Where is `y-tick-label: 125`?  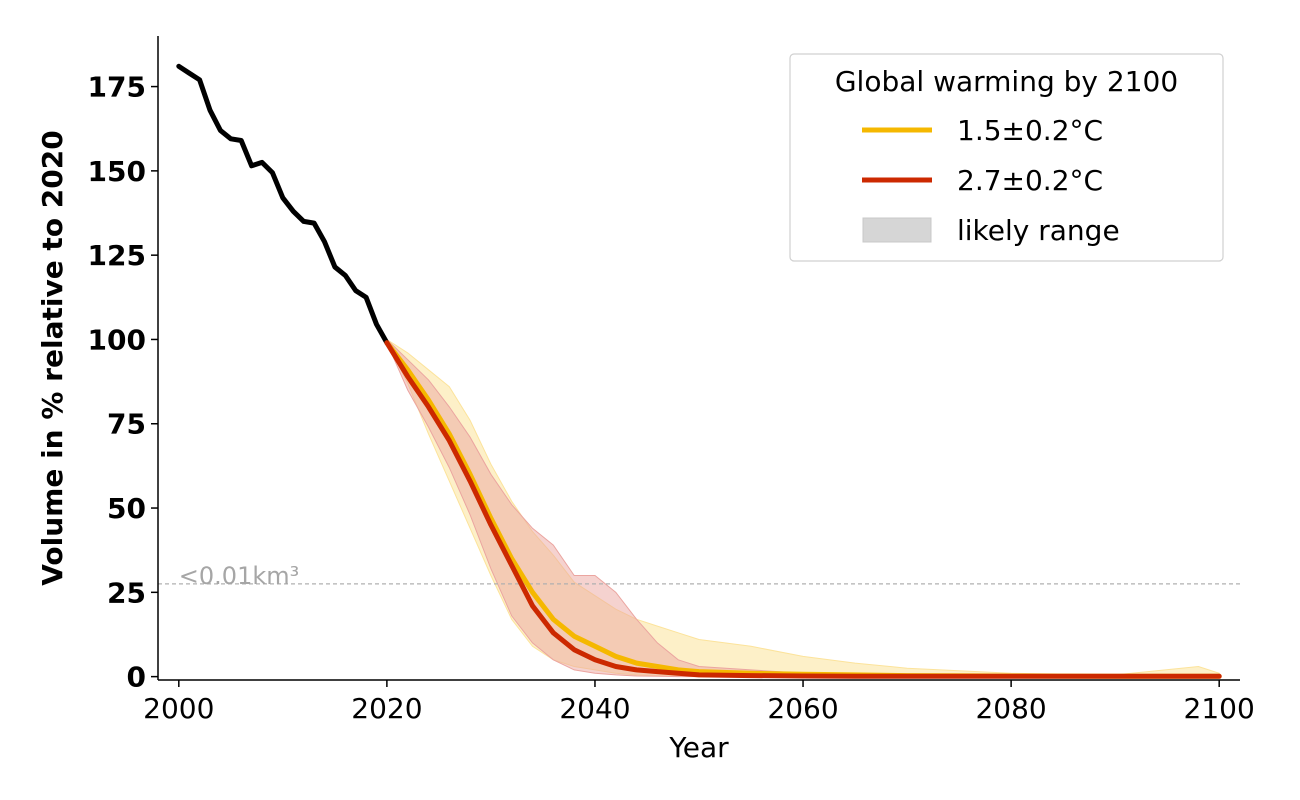 y-tick-label: 125 is located at coordinates (117, 255).